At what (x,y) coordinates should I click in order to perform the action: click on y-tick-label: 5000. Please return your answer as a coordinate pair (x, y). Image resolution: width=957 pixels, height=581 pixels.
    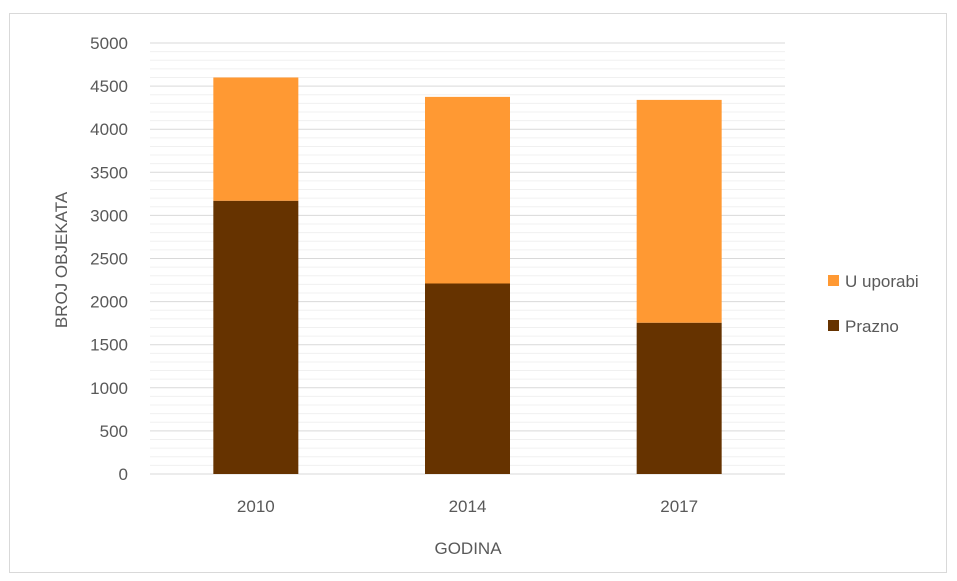
    Looking at the image, I should click on (109, 43).